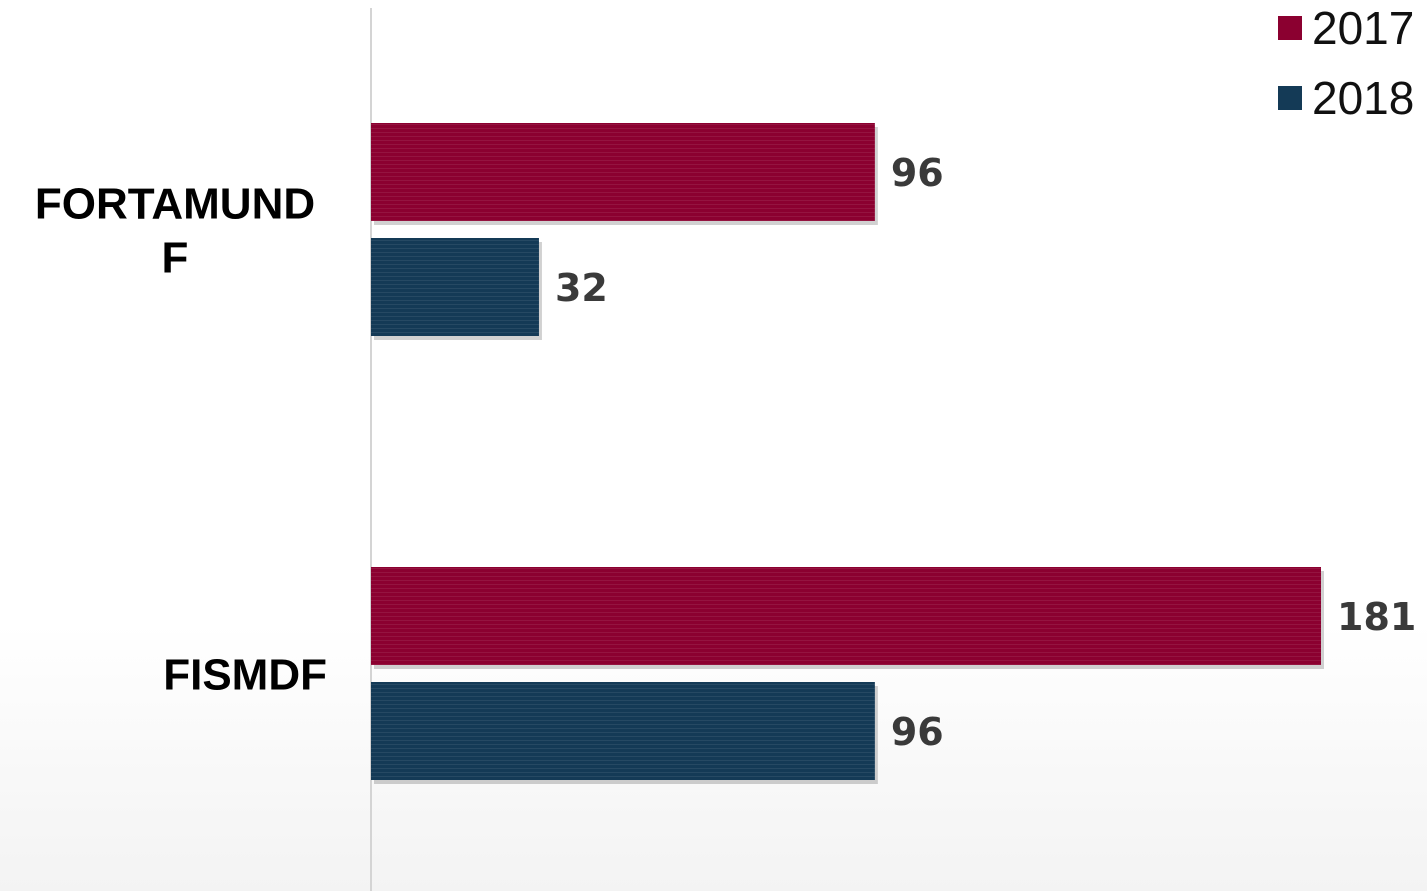 The height and width of the screenshot is (891, 1427). I want to click on legend-swatch-2017, so click(1290, 28).